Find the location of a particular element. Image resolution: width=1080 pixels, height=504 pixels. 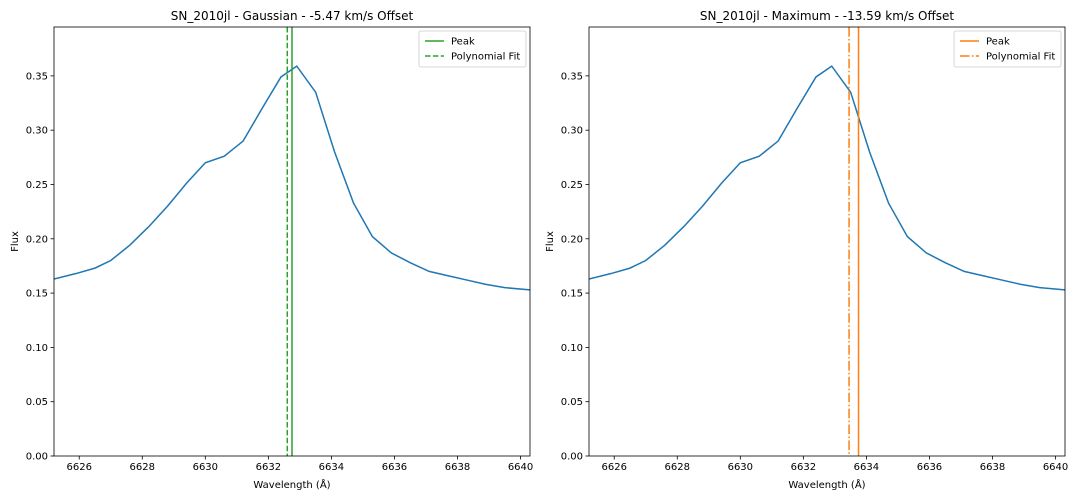

chart1-legend-box is located at coordinates (1007, 49).